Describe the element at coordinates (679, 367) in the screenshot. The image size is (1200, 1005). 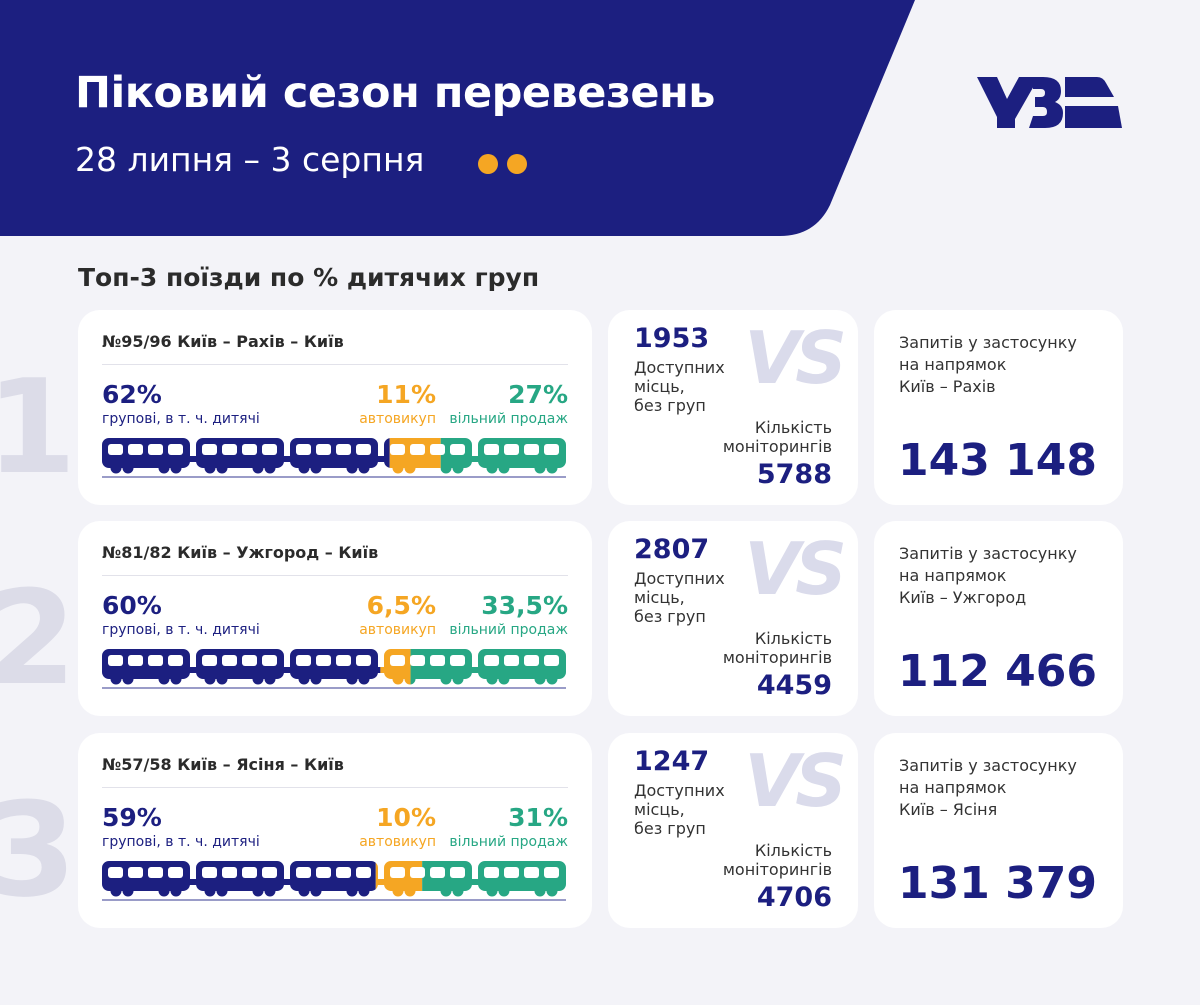
I see `label-line: Доступних` at that location.